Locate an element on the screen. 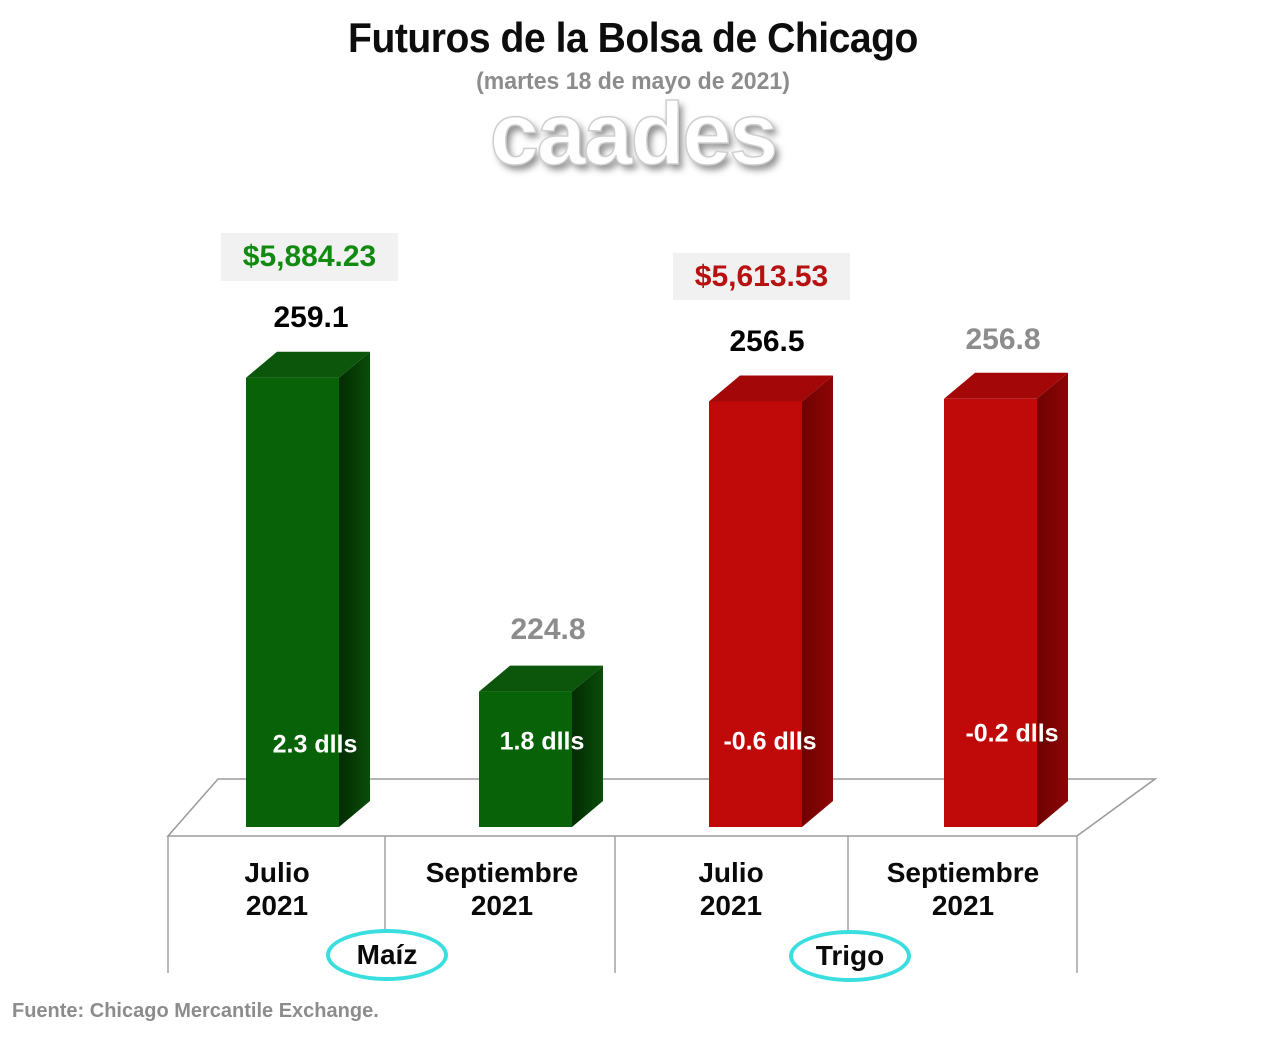 The width and height of the screenshot is (1280, 1038). bar-value-label: 256.5 is located at coordinates (767, 341).